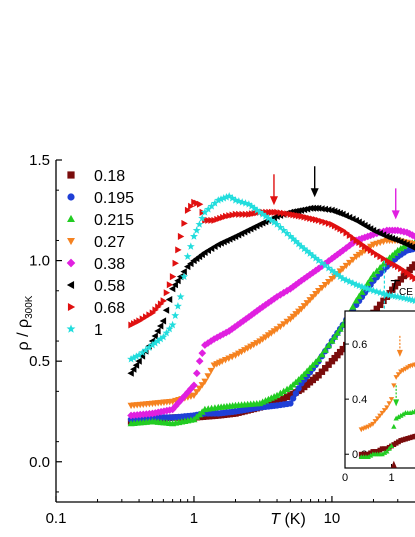 Image resolution: width=415 pixels, height=537 pixels. What do you see at coordinates (100, 198) in the screenshot?
I see `legend-entry: 0.195` at bounding box center [100, 198].